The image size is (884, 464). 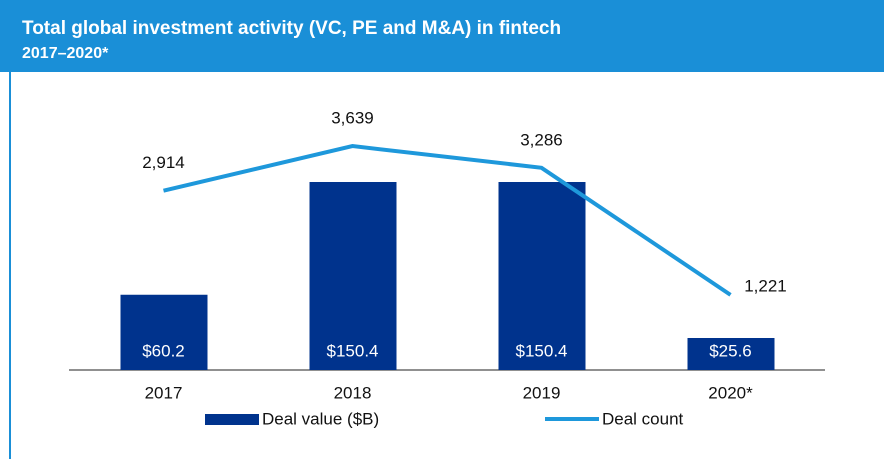 What do you see at coordinates (353, 392) in the screenshot?
I see `x-tick-label: 2018` at bounding box center [353, 392].